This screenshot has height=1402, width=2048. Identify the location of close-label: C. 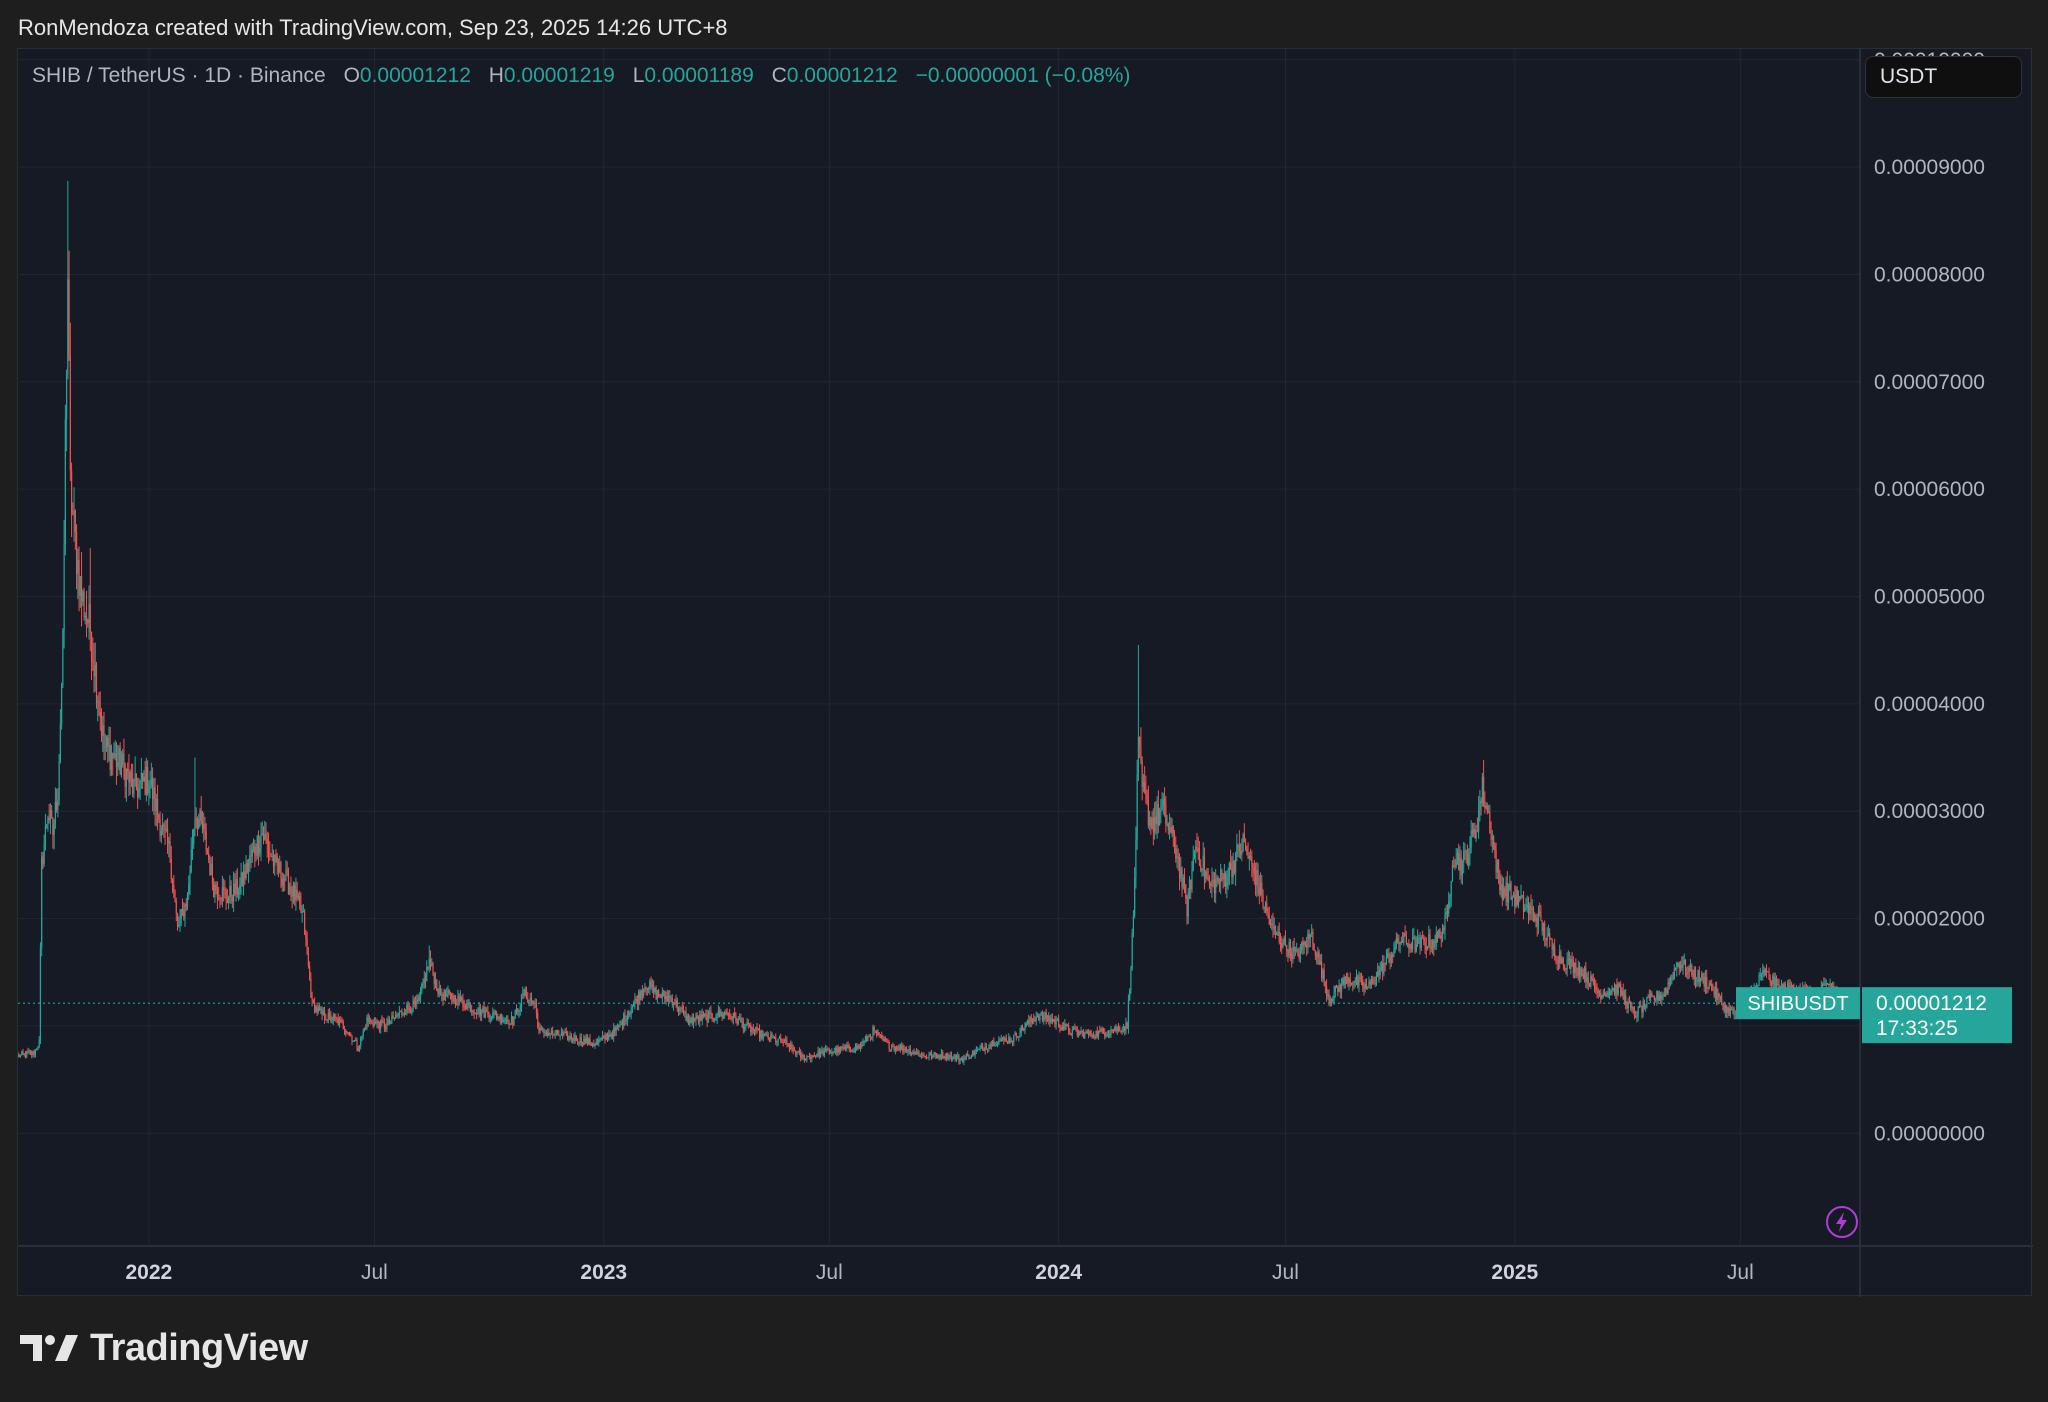
(779, 75).